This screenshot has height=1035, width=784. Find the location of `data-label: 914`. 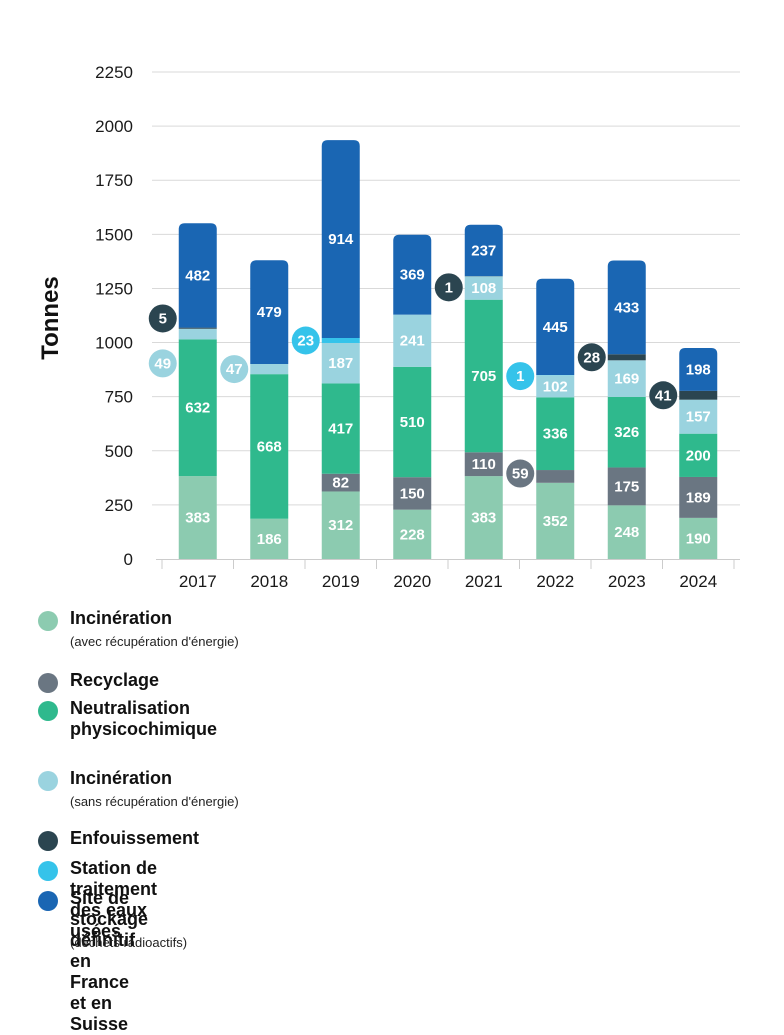

data-label: 914 is located at coordinates (341, 239).